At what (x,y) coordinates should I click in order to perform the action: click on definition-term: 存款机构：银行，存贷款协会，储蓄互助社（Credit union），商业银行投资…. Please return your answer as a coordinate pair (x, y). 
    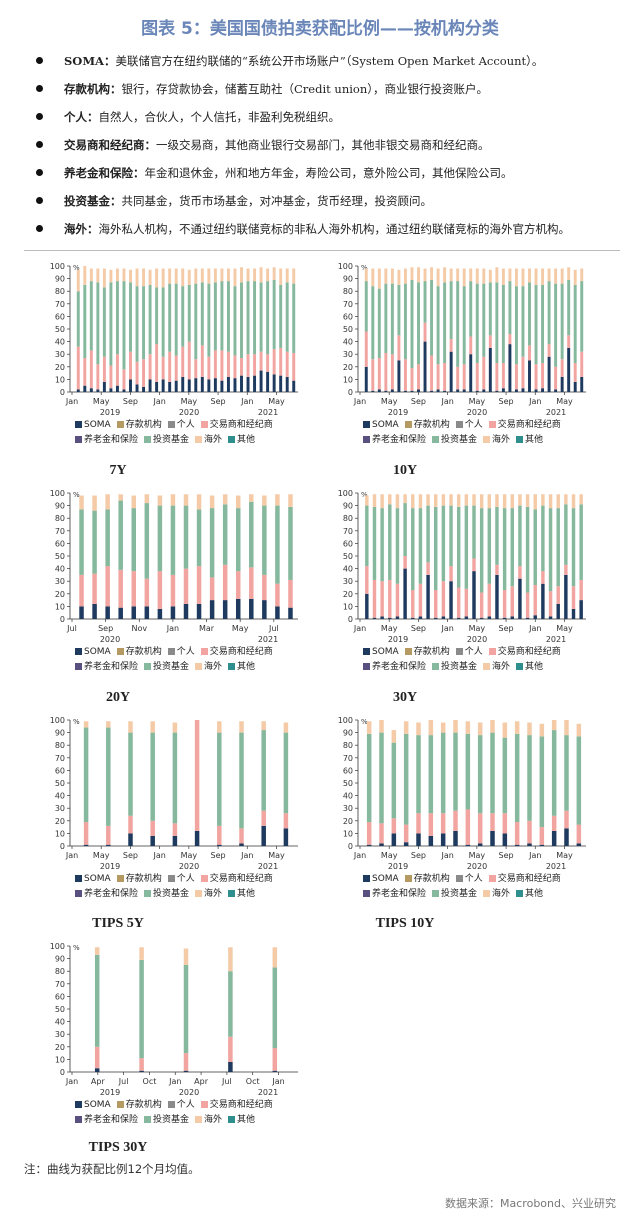
    Looking at the image, I should click on (276, 89).